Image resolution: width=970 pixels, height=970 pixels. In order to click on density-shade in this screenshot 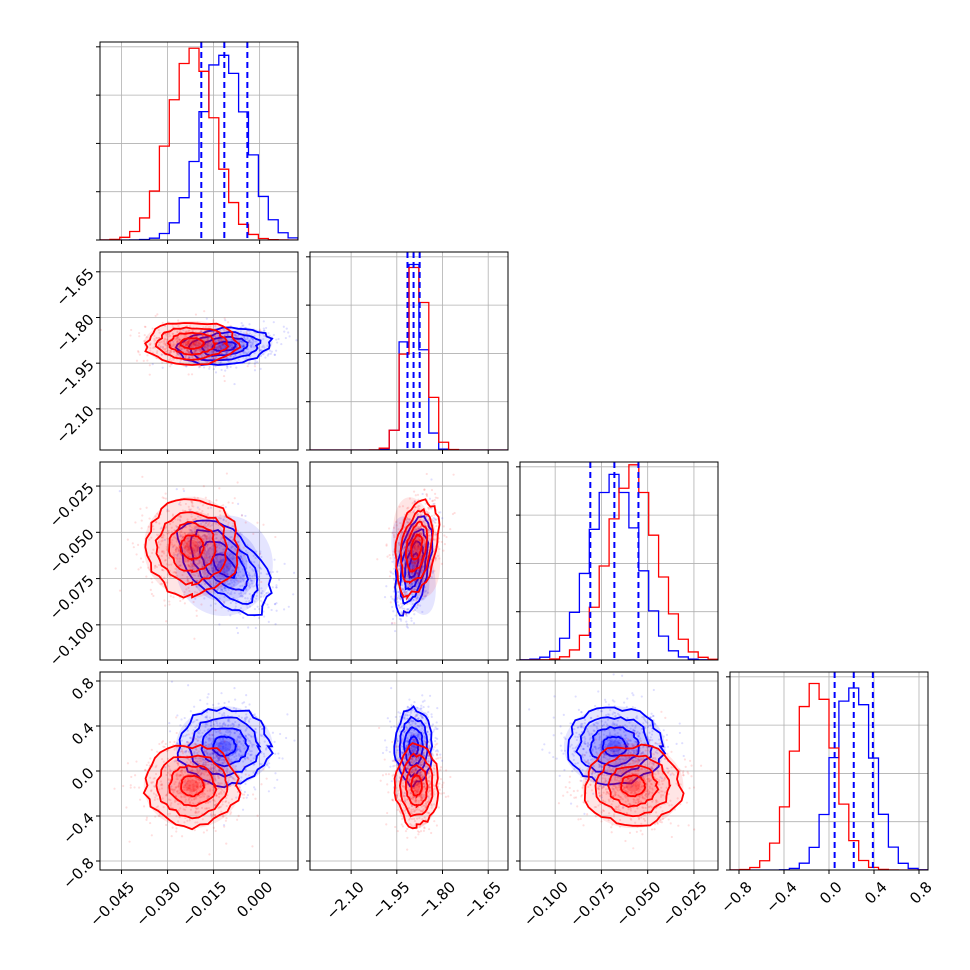, I will do `click(224, 746)`.